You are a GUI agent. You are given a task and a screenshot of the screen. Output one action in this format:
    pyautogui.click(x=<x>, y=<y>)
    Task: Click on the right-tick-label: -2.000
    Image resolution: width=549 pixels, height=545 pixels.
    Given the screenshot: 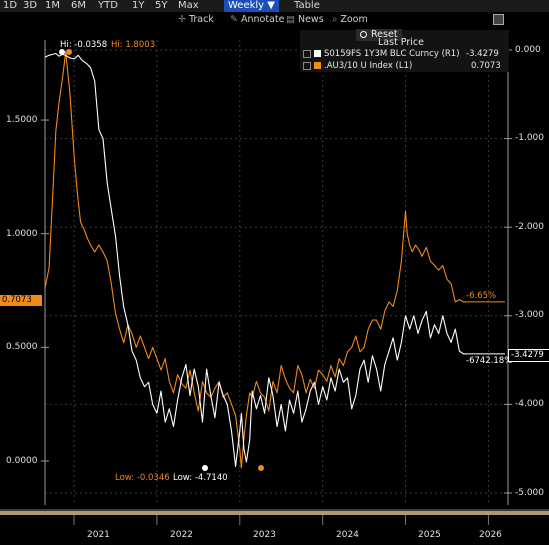 What is the action you would take?
    pyautogui.click(x=530, y=227)
    